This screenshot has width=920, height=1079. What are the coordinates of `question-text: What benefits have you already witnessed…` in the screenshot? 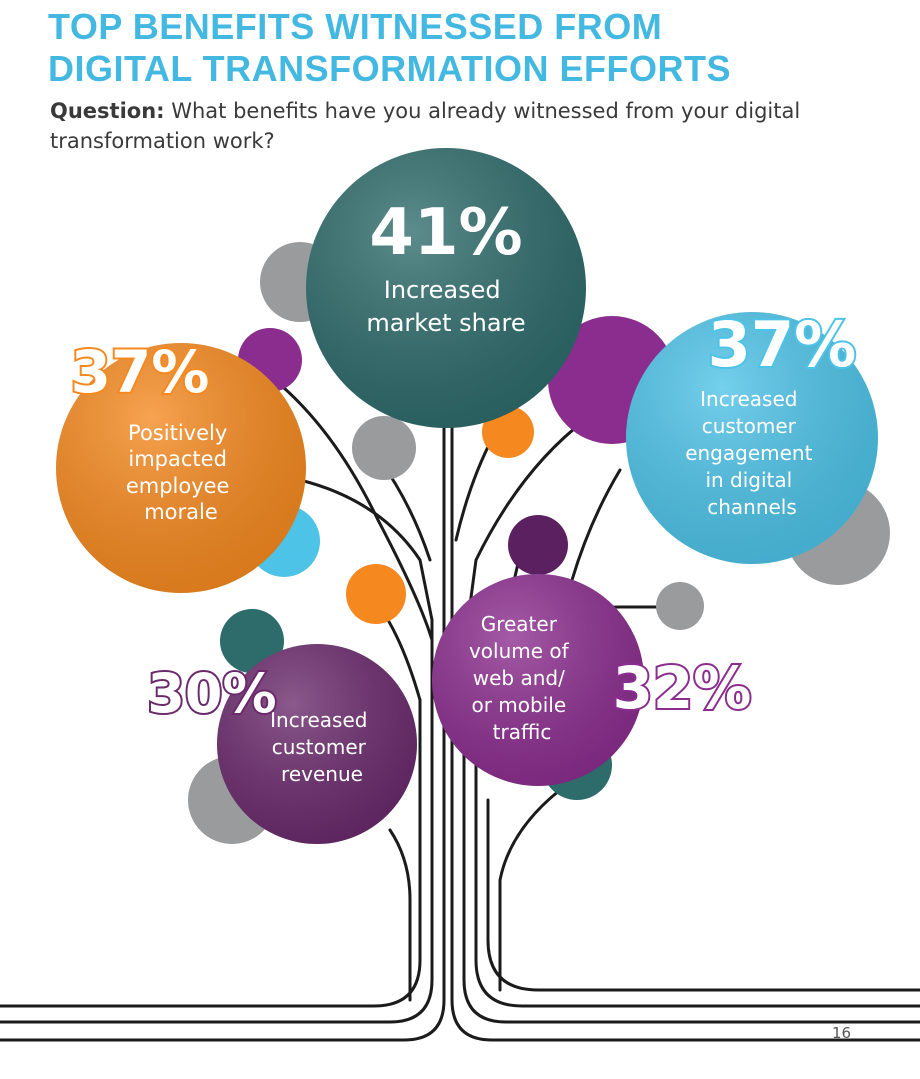 It's located at (425, 126).